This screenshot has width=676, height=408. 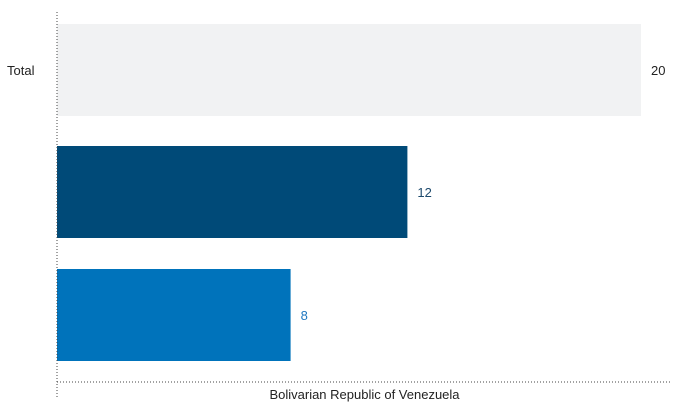 What do you see at coordinates (304, 315) in the screenshot?
I see `value-label-3: 8` at bounding box center [304, 315].